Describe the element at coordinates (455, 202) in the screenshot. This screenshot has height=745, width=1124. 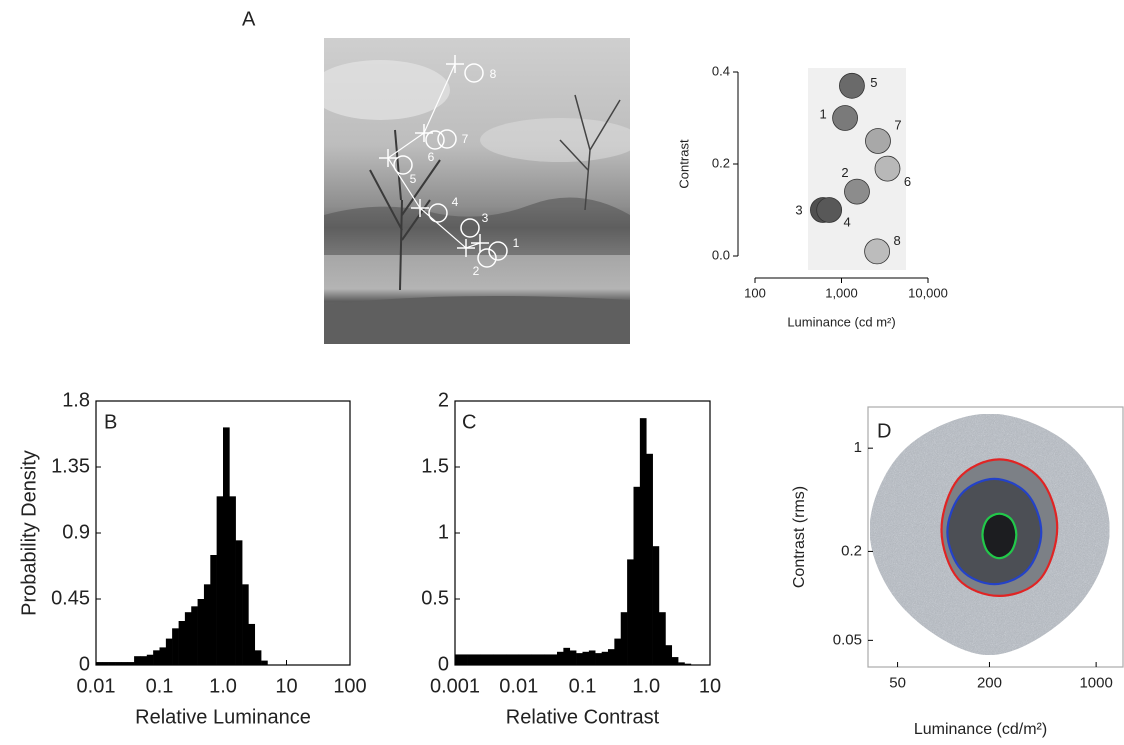
I see `fixation-label: 4` at that location.